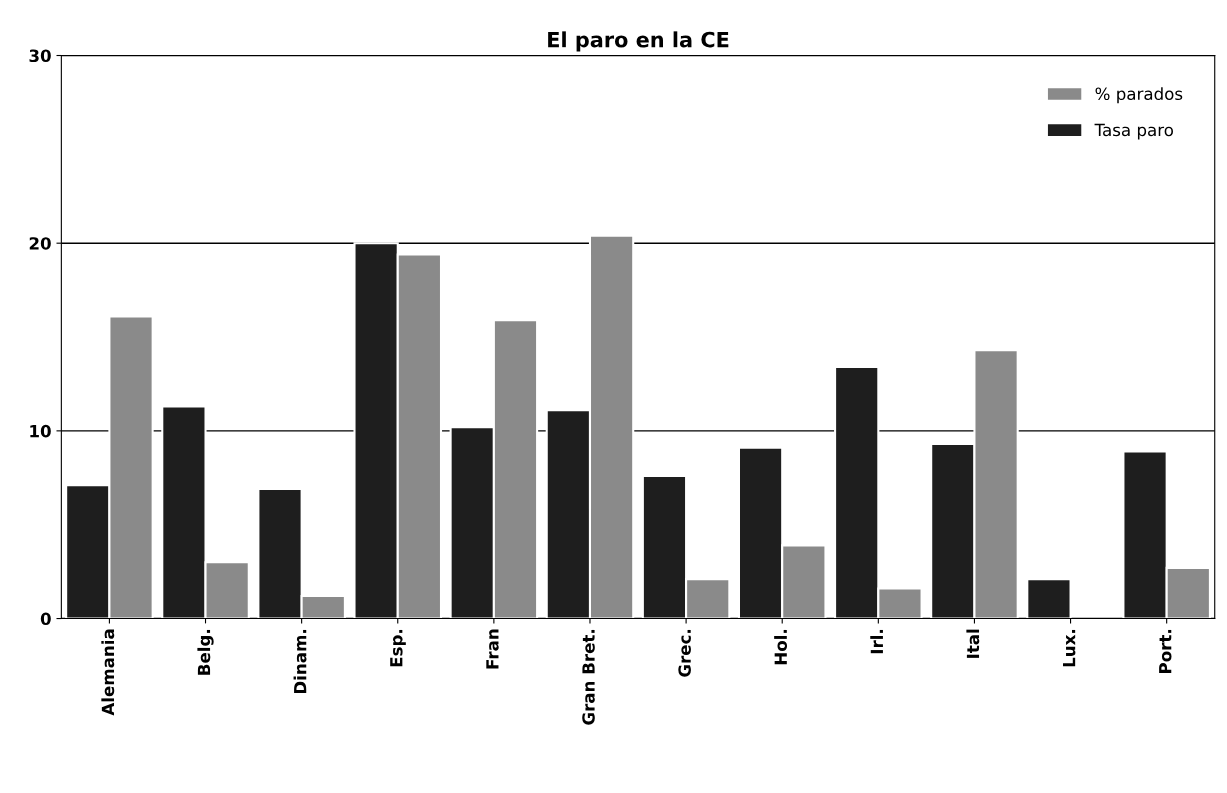 Image resolution: width=1227 pixels, height=793 pixels. I want to click on x-tick-label: Lux., so click(1069, 648).